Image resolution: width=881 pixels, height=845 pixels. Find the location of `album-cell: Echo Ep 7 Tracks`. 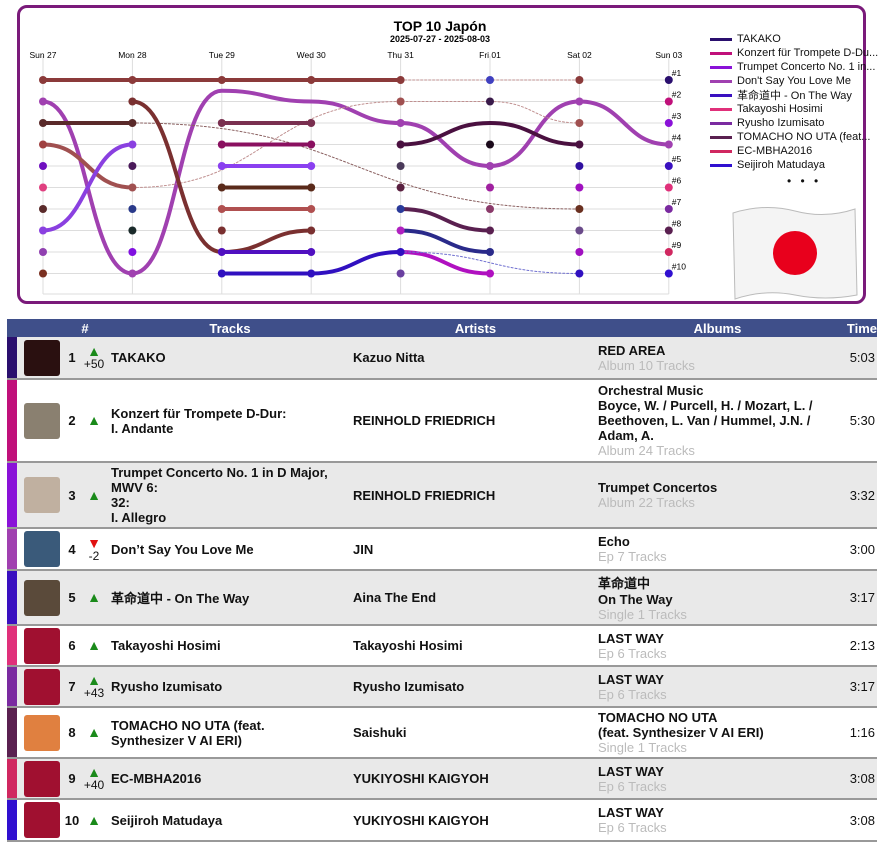

album-cell: Echo Ep 7 Tracks is located at coordinates (717, 549).